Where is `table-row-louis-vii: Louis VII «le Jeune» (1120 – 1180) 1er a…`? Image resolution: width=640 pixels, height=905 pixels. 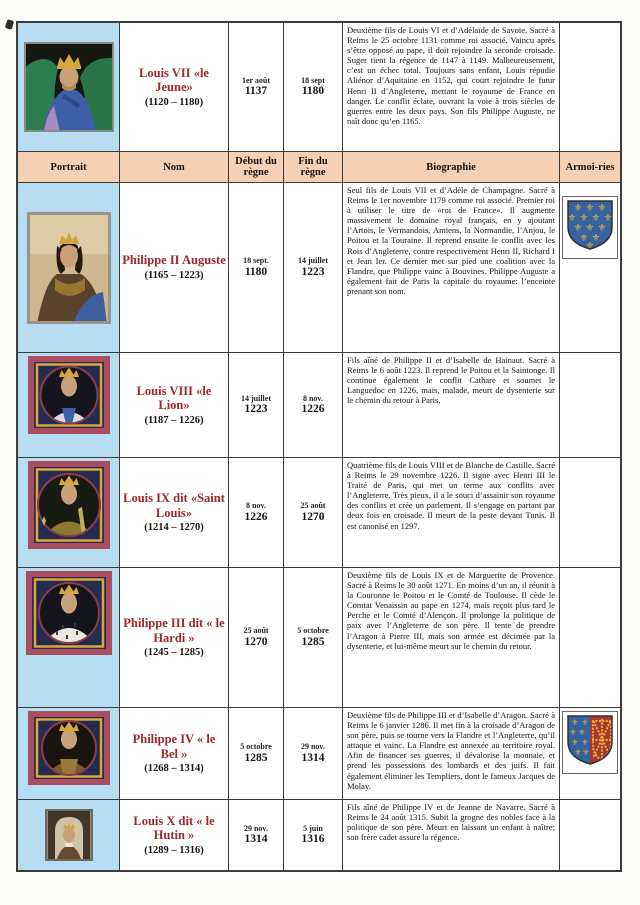 table-row-louis-vii: Louis VII «le Jeune» (1120 – 1180) 1er a… is located at coordinates (319, 87).